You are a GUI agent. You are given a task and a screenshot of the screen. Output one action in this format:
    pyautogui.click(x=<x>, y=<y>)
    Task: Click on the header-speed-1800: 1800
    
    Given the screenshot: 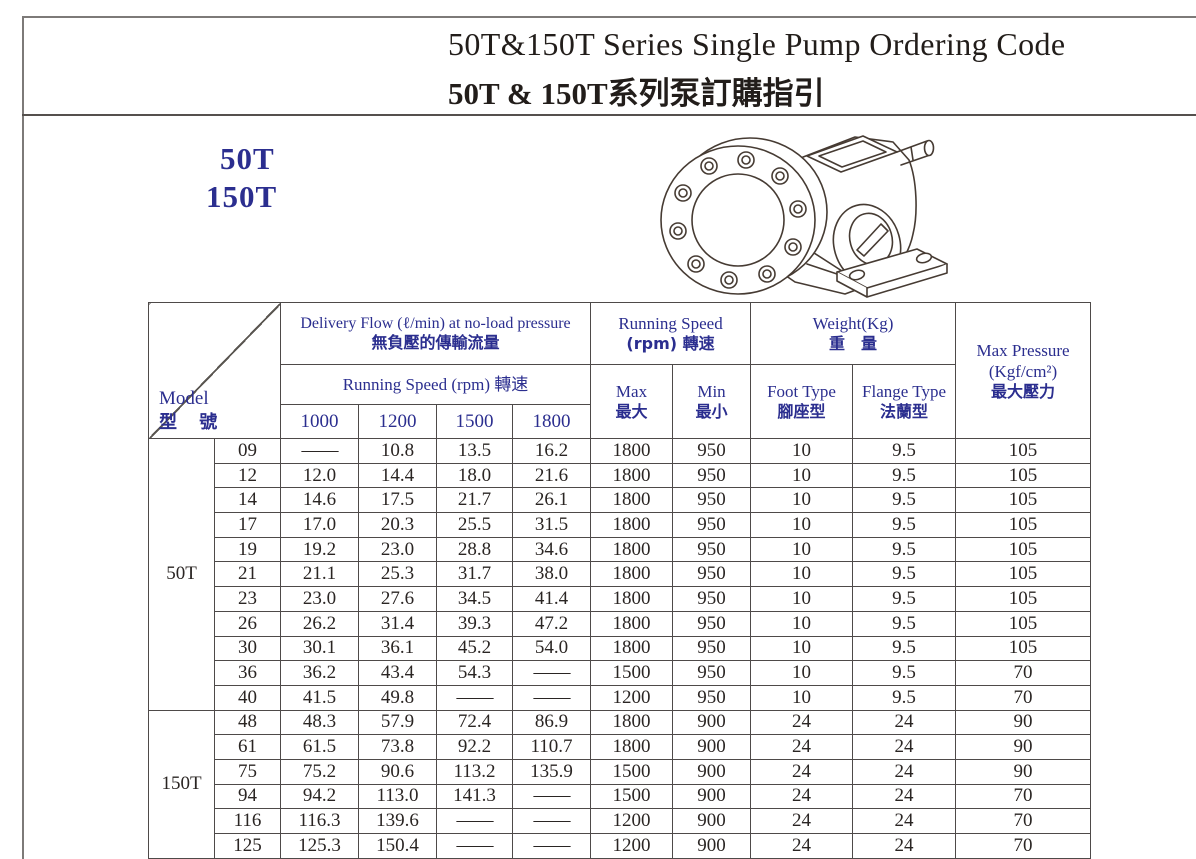 What is the action you would take?
    pyautogui.click(x=551, y=421)
    